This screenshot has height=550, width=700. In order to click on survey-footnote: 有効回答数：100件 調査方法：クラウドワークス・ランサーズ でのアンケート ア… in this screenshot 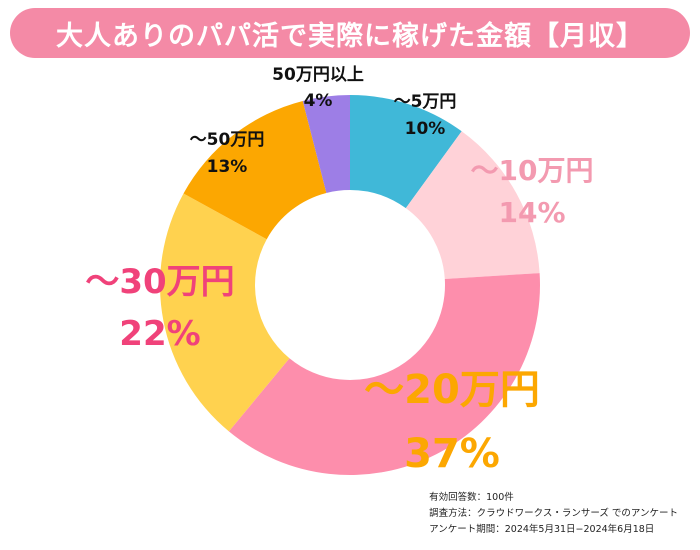, I will do `click(553, 514)`.